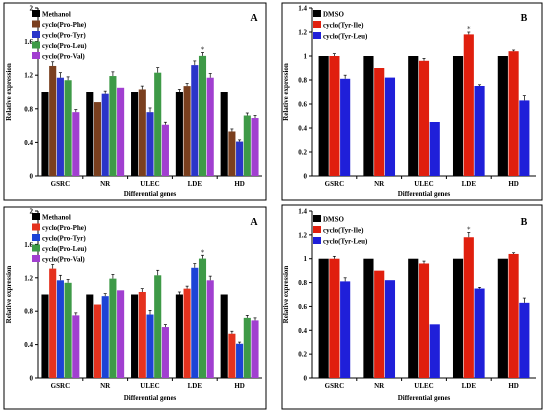 This screenshot has height=411, width=550. What do you see at coordinates (302, 355) in the screenshot?
I see `y-tick-label: 0.2` at bounding box center [302, 355].